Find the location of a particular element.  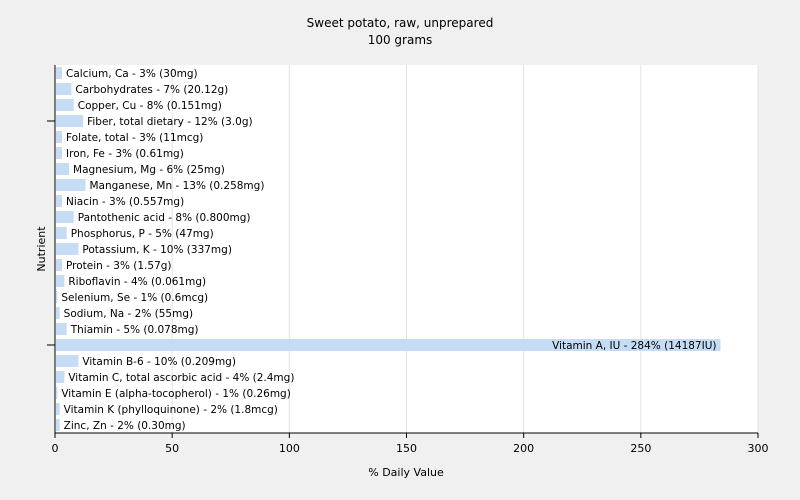

x-axis-label: % Daily Value is located at coordinates (406, 472).